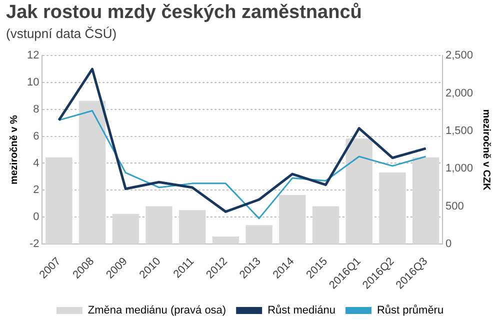  Describe the element at coordinates (33, 82) in the screenshot. I see `y-tick-label: 10` at that location.